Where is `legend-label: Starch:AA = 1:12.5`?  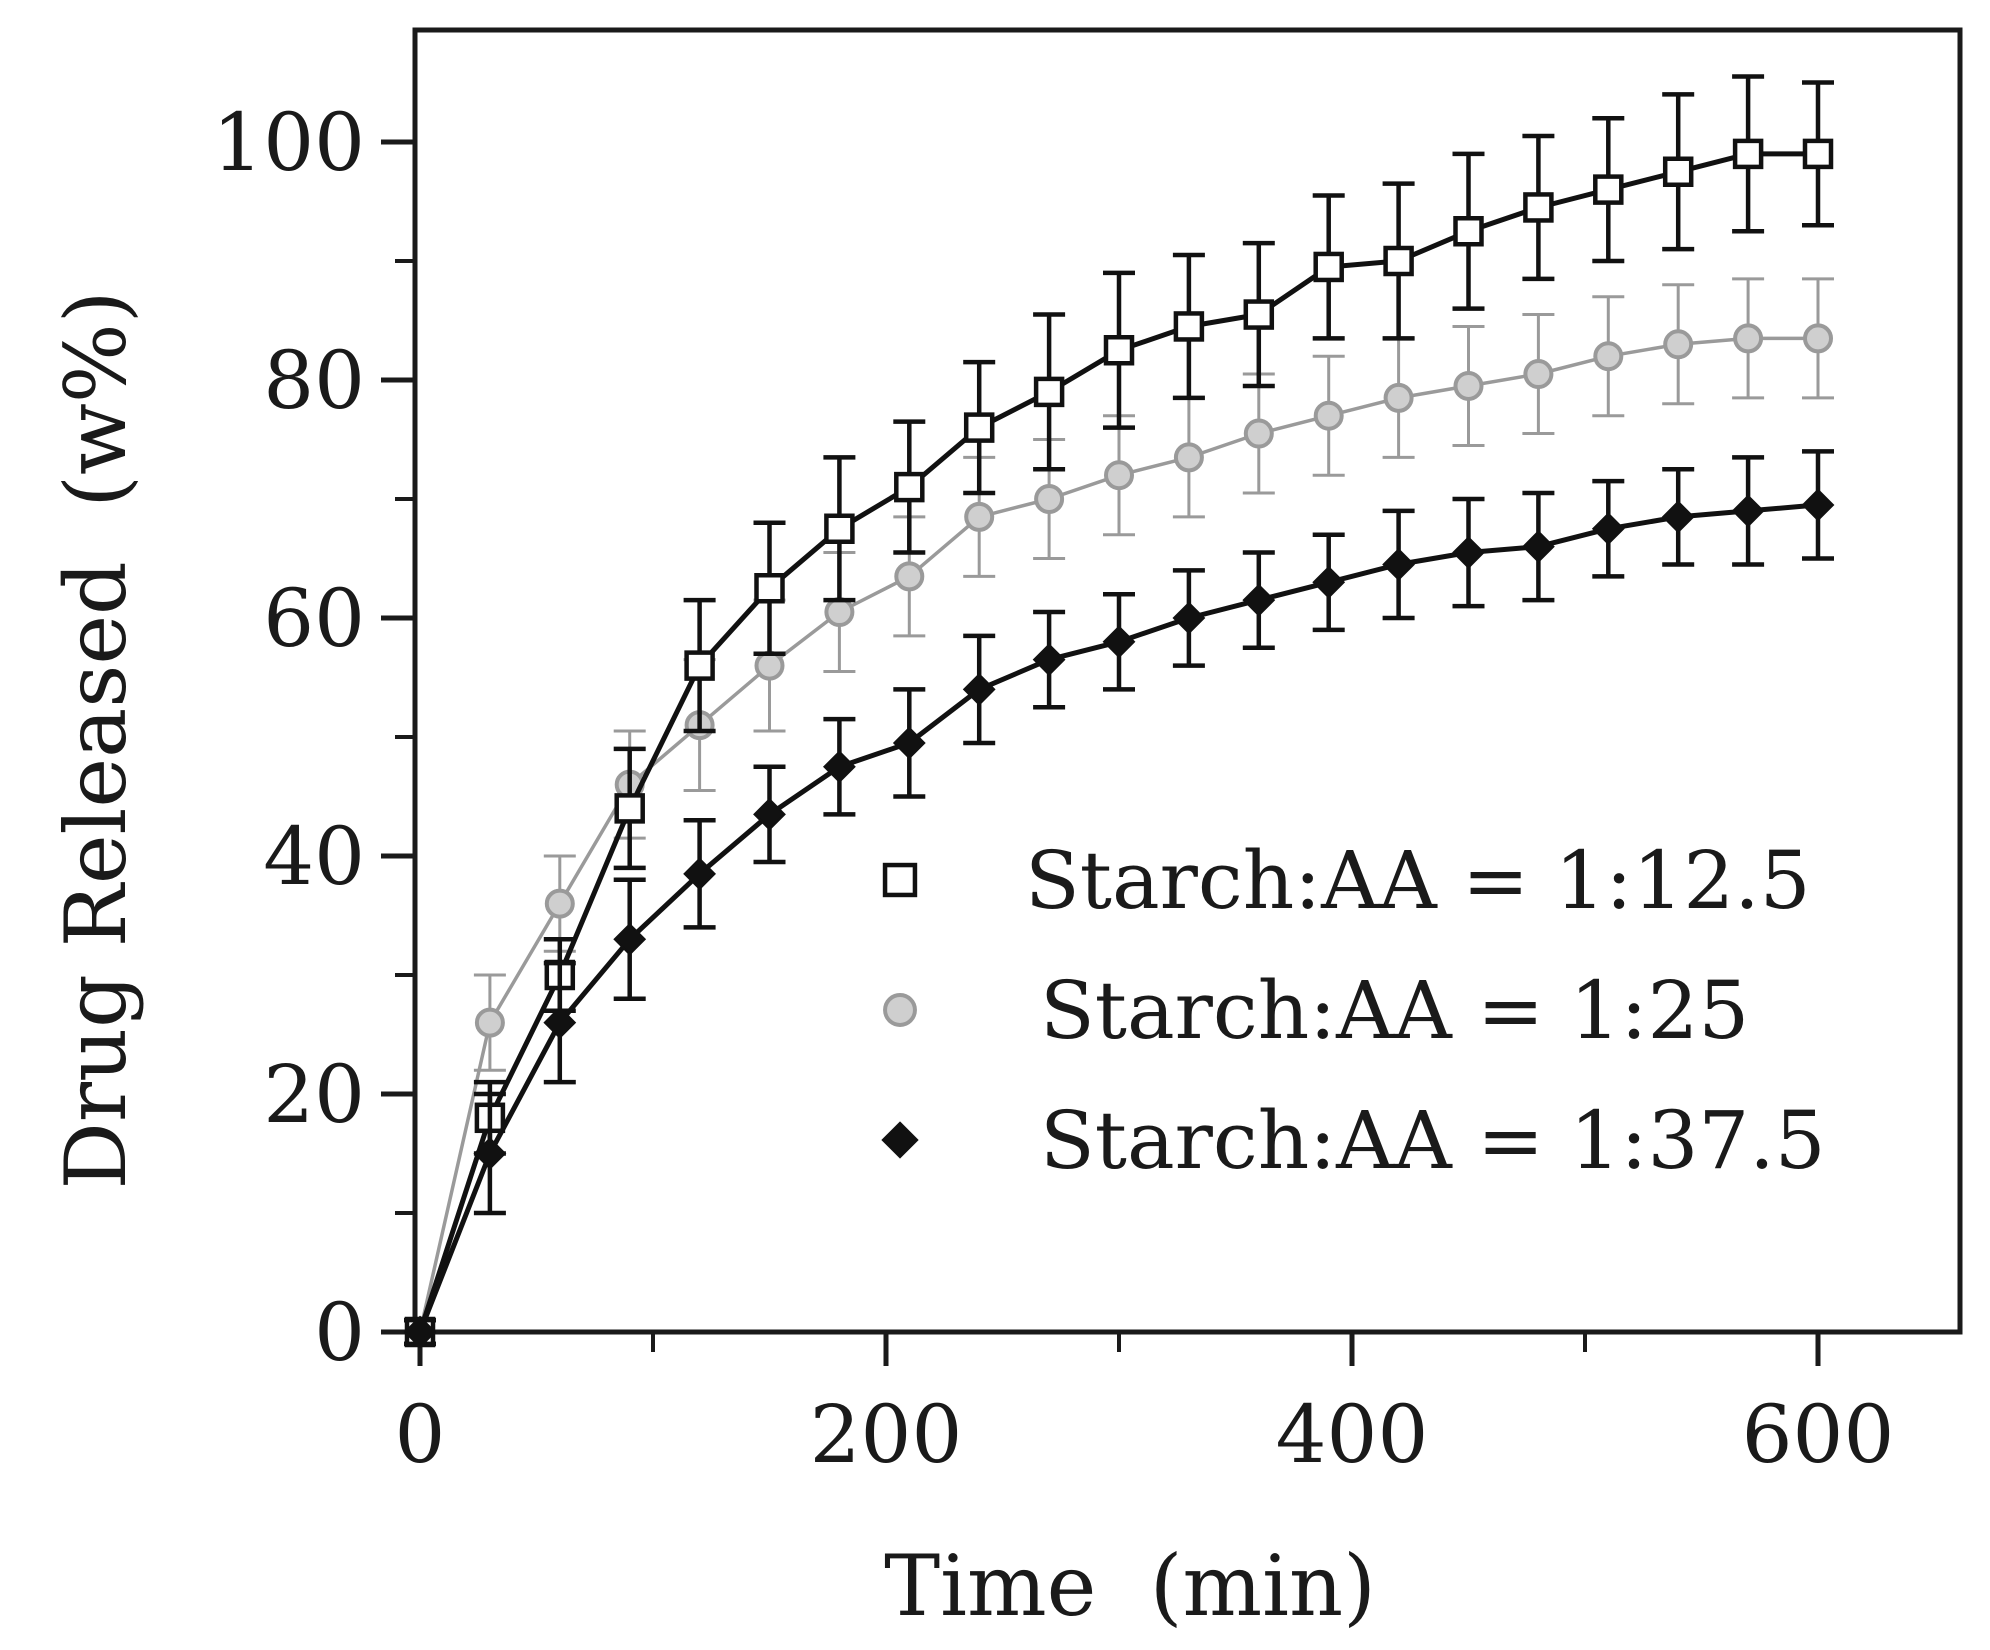 legend-label: Starch:AA = 1:12.5 is located at coordinates (1418, 880).